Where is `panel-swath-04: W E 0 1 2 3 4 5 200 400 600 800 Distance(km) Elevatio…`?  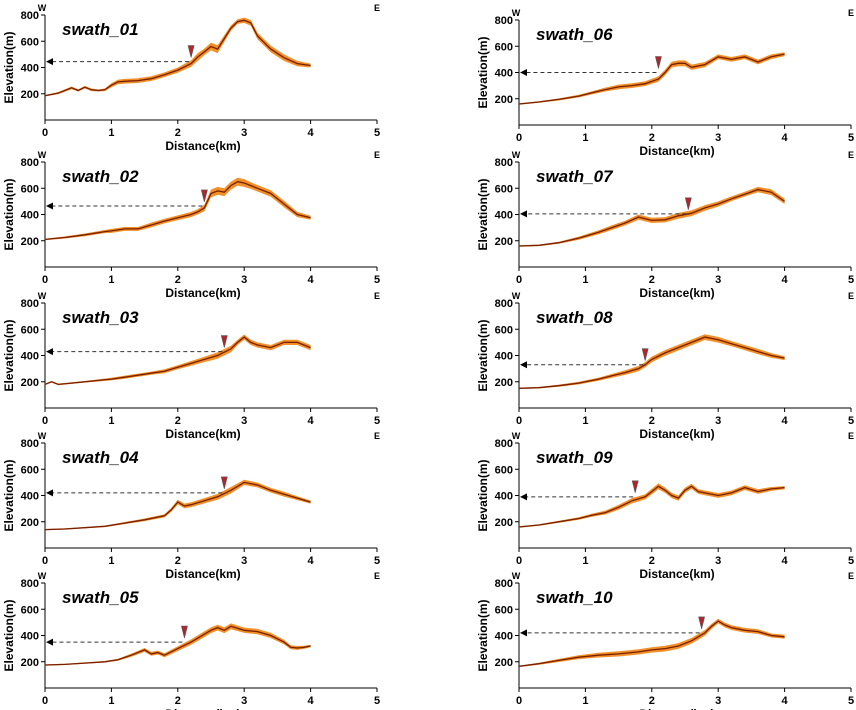
panel-swath-04: W E 0 1 2 3 4 5 200 400 600 800 Distance(km) Elevatio… is located at coordinates (191, 506).